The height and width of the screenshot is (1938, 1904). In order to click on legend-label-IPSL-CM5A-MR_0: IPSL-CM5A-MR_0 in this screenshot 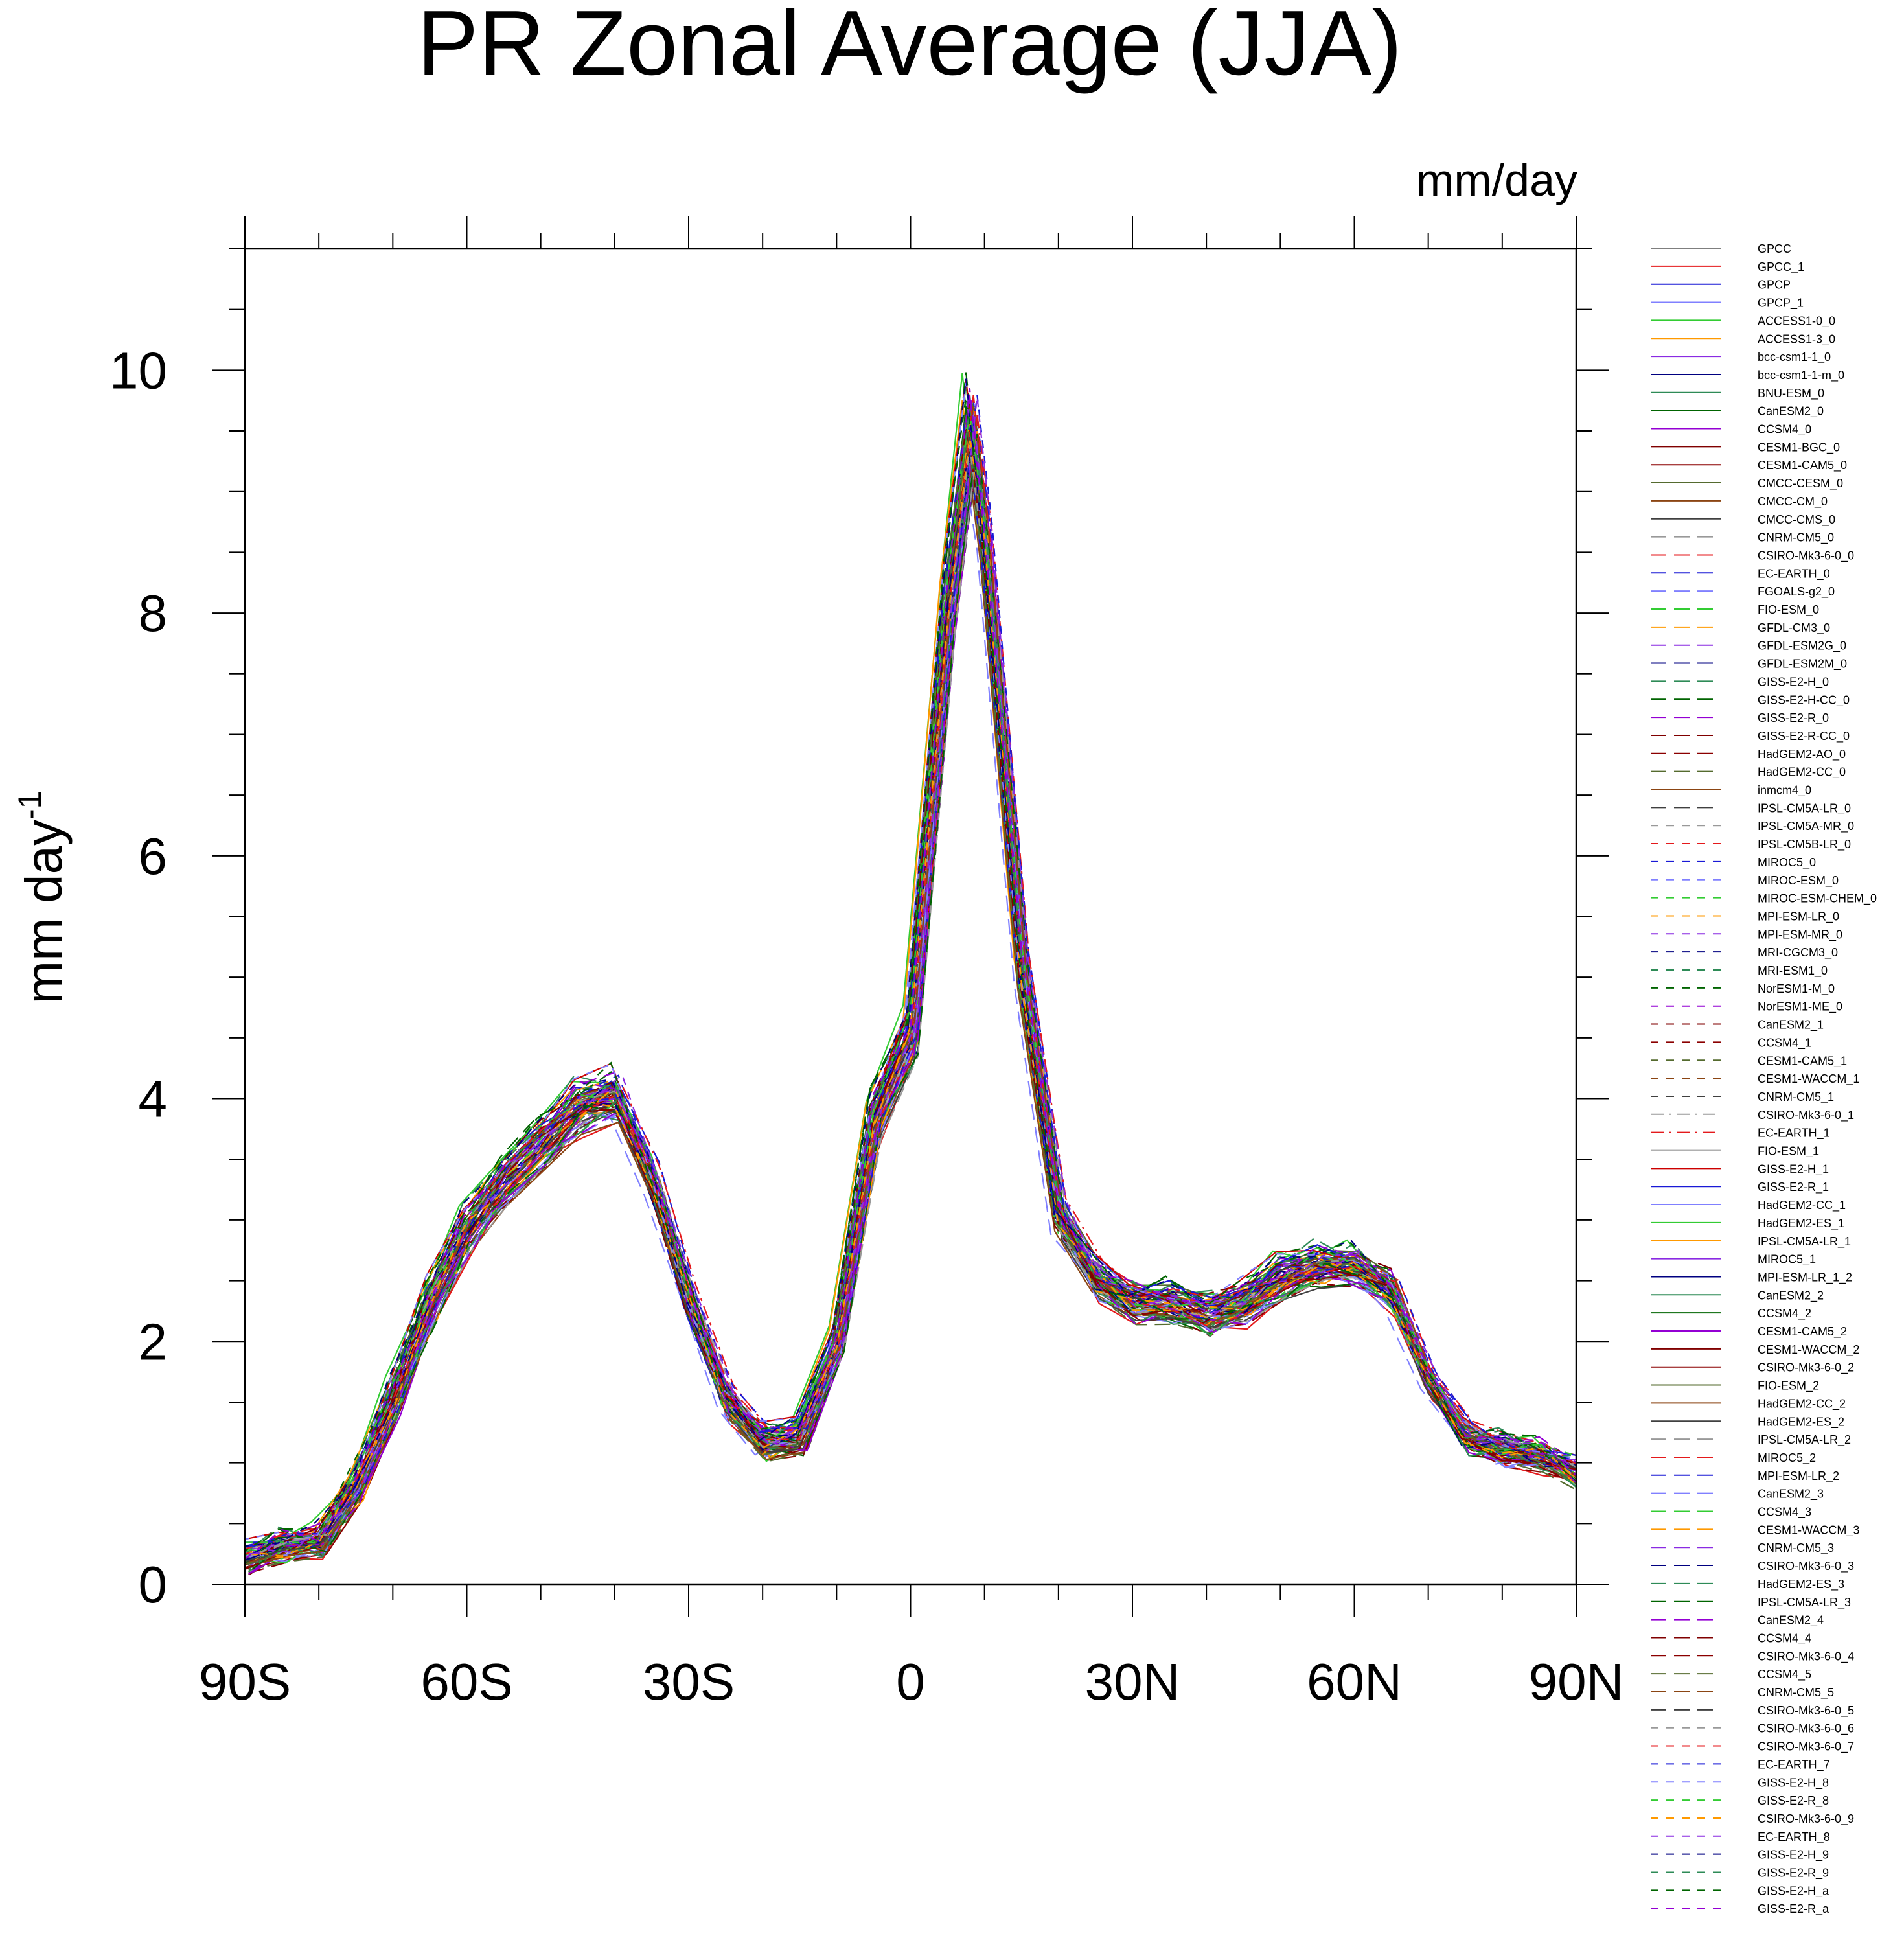, I will do `click(1806, 826)`.